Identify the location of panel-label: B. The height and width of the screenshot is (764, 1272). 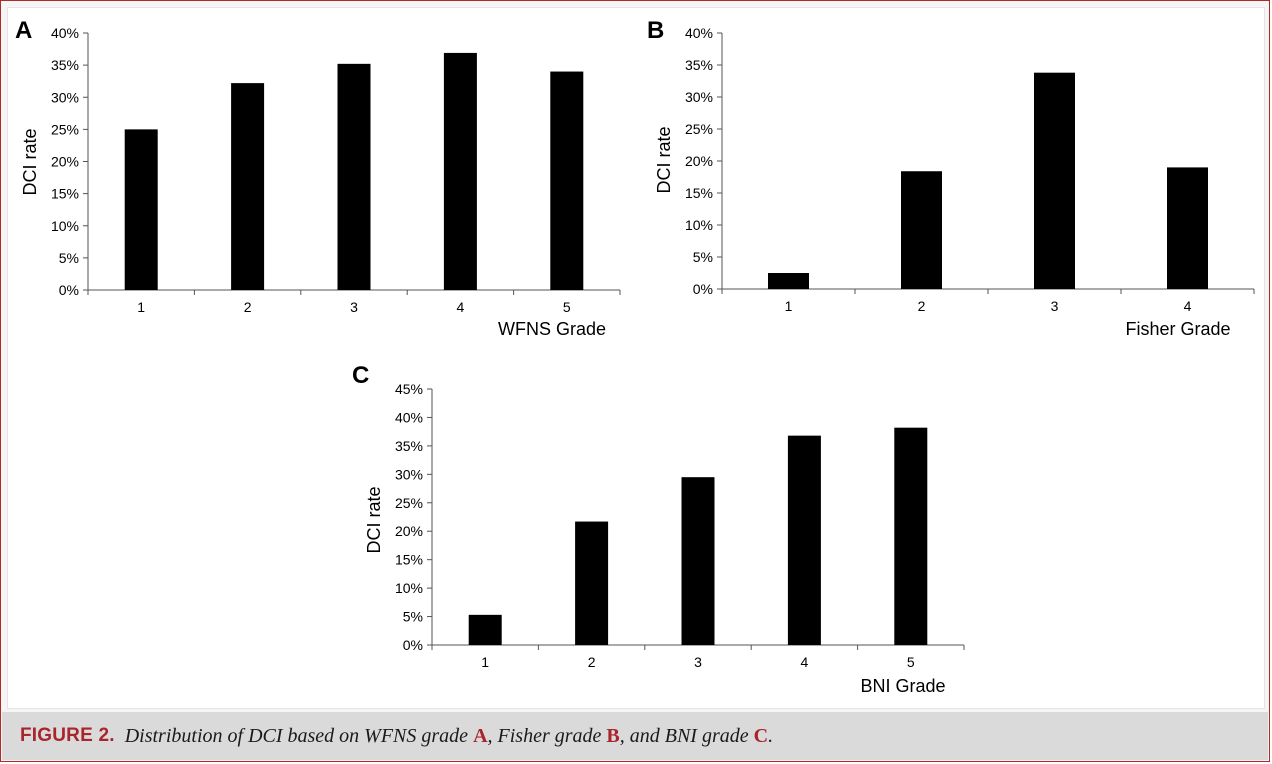
(655, 30).